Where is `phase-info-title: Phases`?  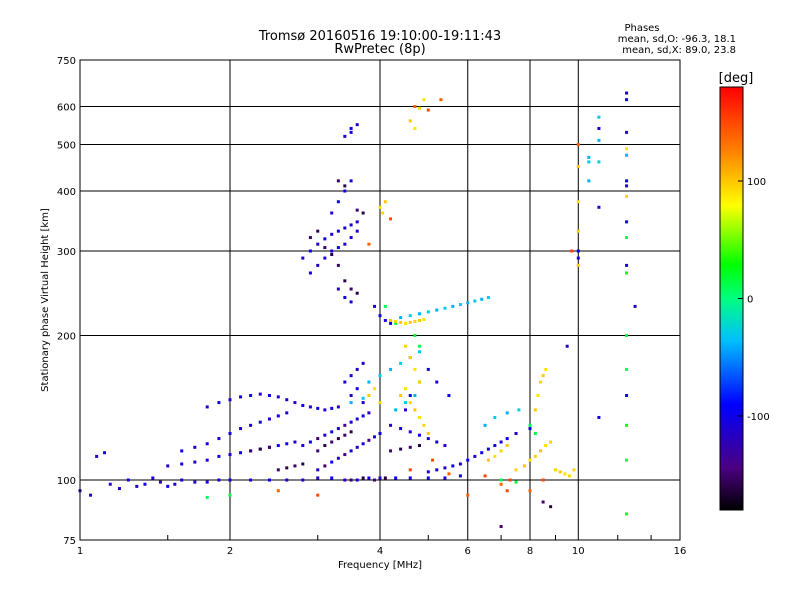
phase-info-title: Phases is located at coordinates (641, 28).